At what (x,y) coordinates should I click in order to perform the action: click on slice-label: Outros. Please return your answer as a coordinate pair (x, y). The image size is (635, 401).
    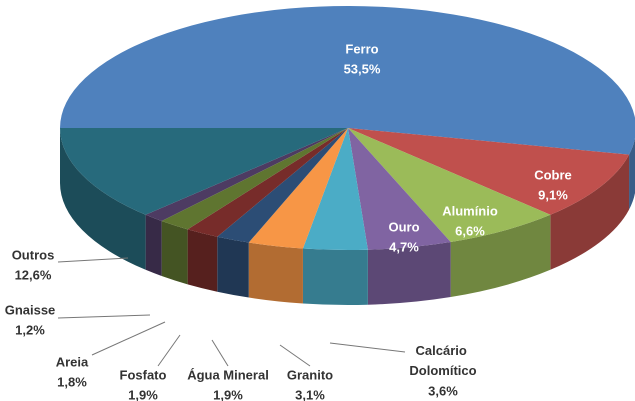
    Looking at the image, I should click on (33, 254).